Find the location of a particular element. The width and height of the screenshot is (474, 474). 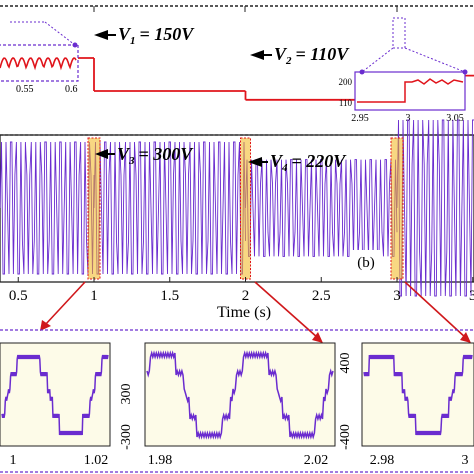

annotation-v3-sub: 3 is located at coordinates (131, 161).